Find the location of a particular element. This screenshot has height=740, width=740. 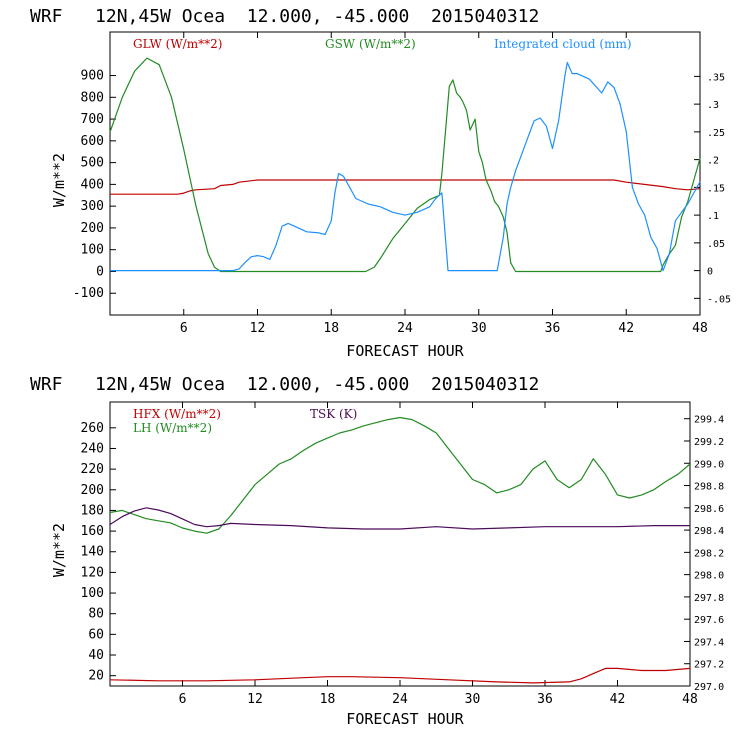

y-tick-label: 700 is located at coordinates (92, 119).